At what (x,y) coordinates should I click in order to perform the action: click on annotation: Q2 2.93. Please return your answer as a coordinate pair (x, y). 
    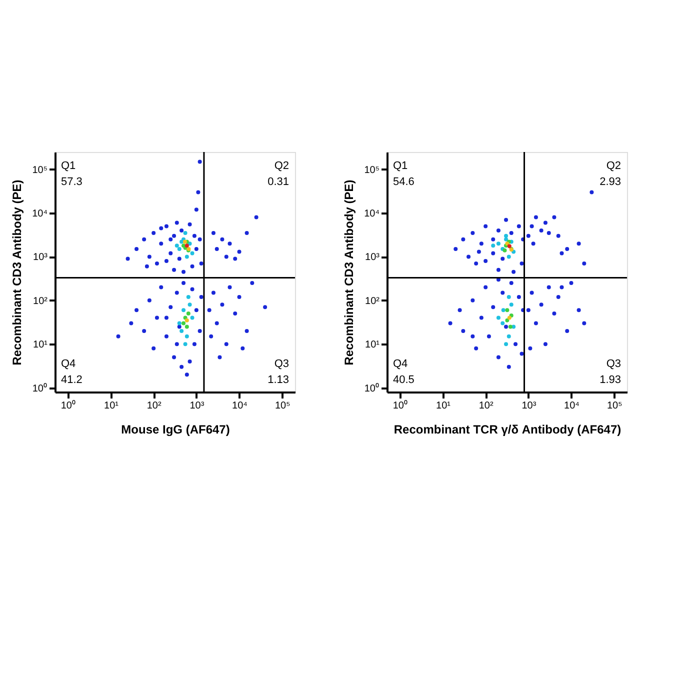
    Looking at the image, I should click on (610, 174).